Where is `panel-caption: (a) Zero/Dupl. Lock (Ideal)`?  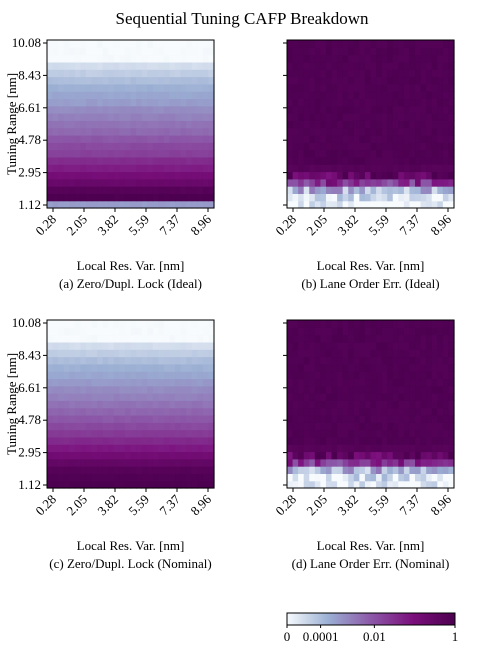
panel-caption: (a) Zero/Dupl. Lock (Ideal) is located at coordinates (130, 283).